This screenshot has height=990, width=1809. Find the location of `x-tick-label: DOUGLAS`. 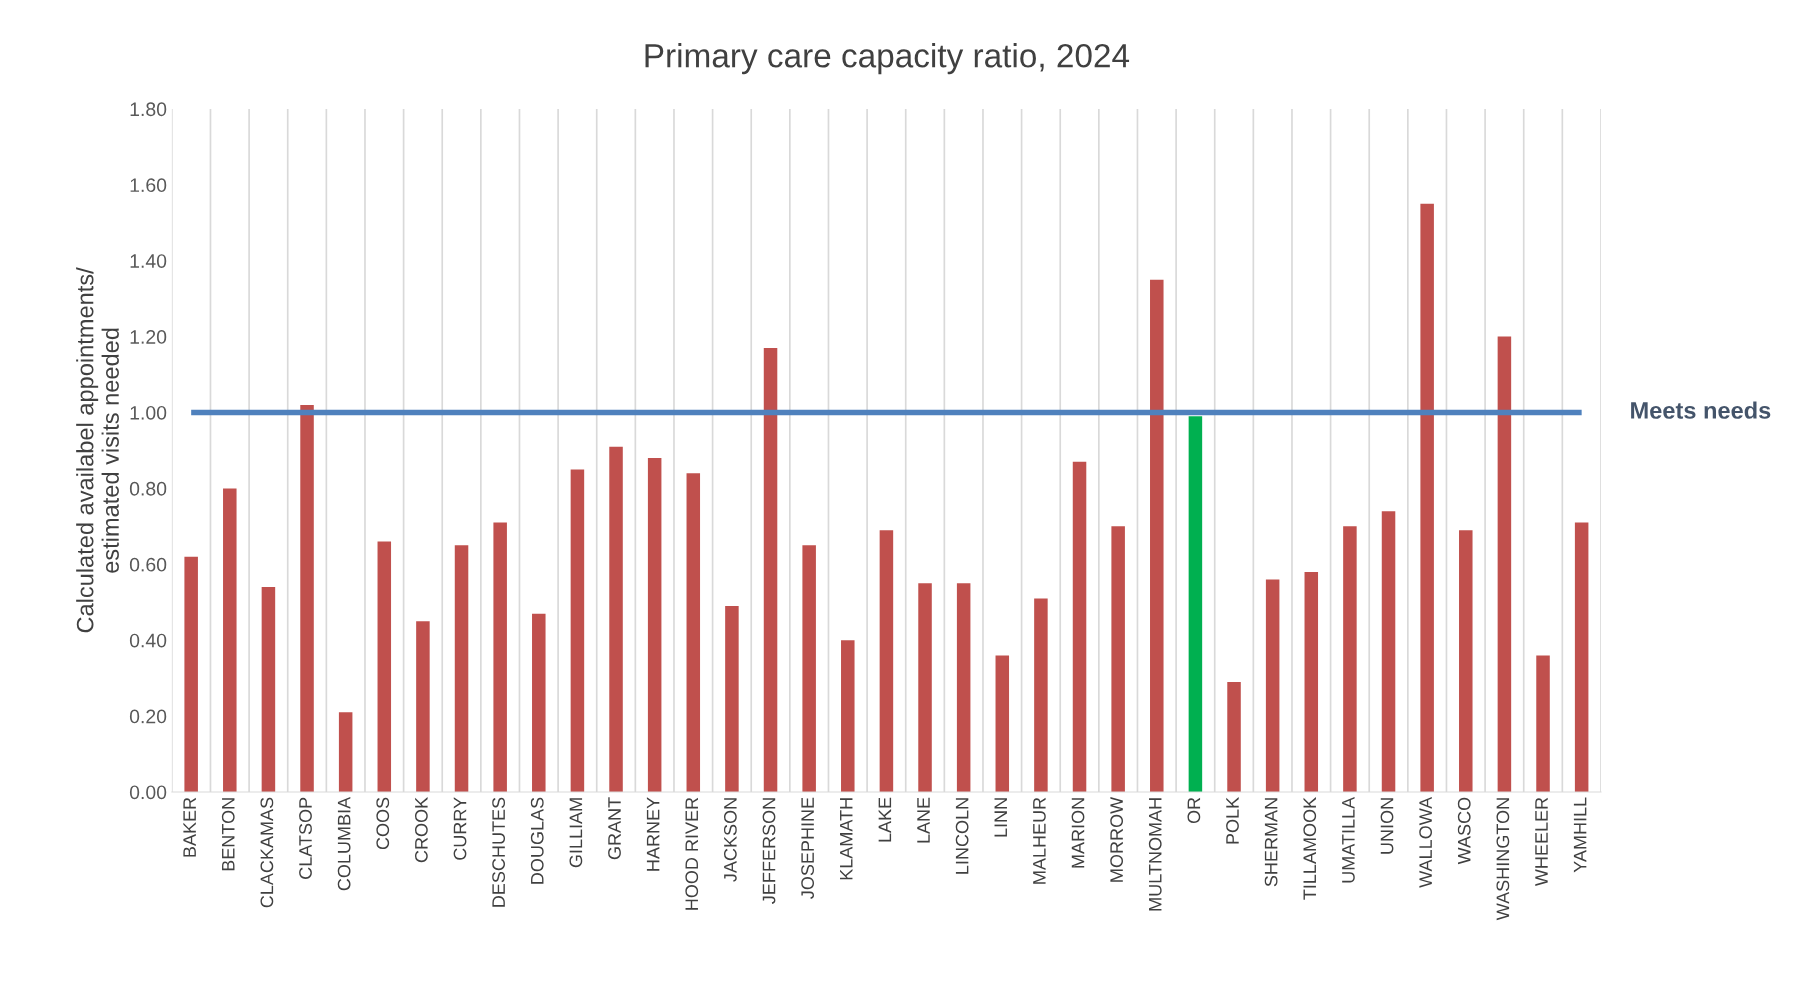

x-tick-label: DOUGLAS is located at coordinates (537, 840).